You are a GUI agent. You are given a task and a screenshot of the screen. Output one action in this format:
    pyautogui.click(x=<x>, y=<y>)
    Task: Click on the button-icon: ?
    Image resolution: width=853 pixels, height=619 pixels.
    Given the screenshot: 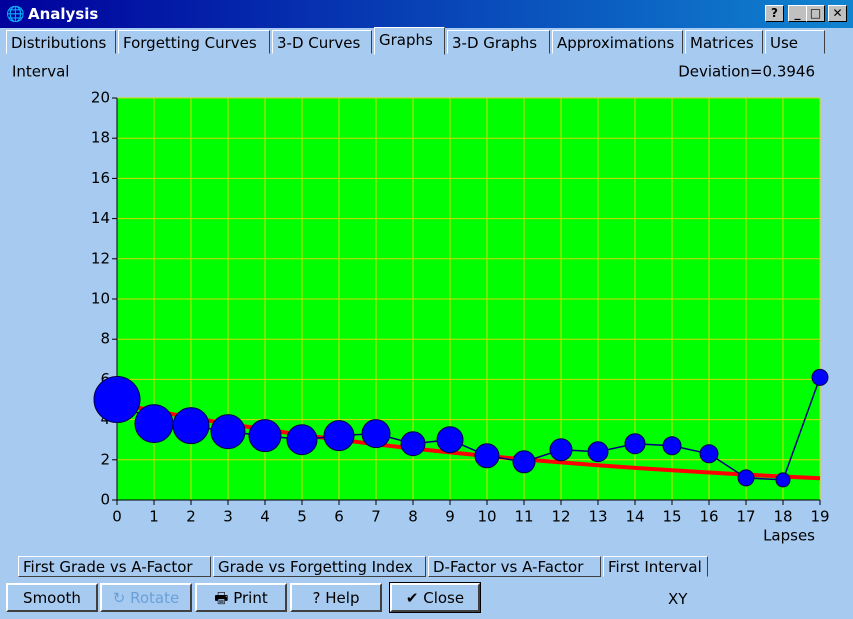 What is the action you would take?
    pyautogui.click(x=319, y=598)
    